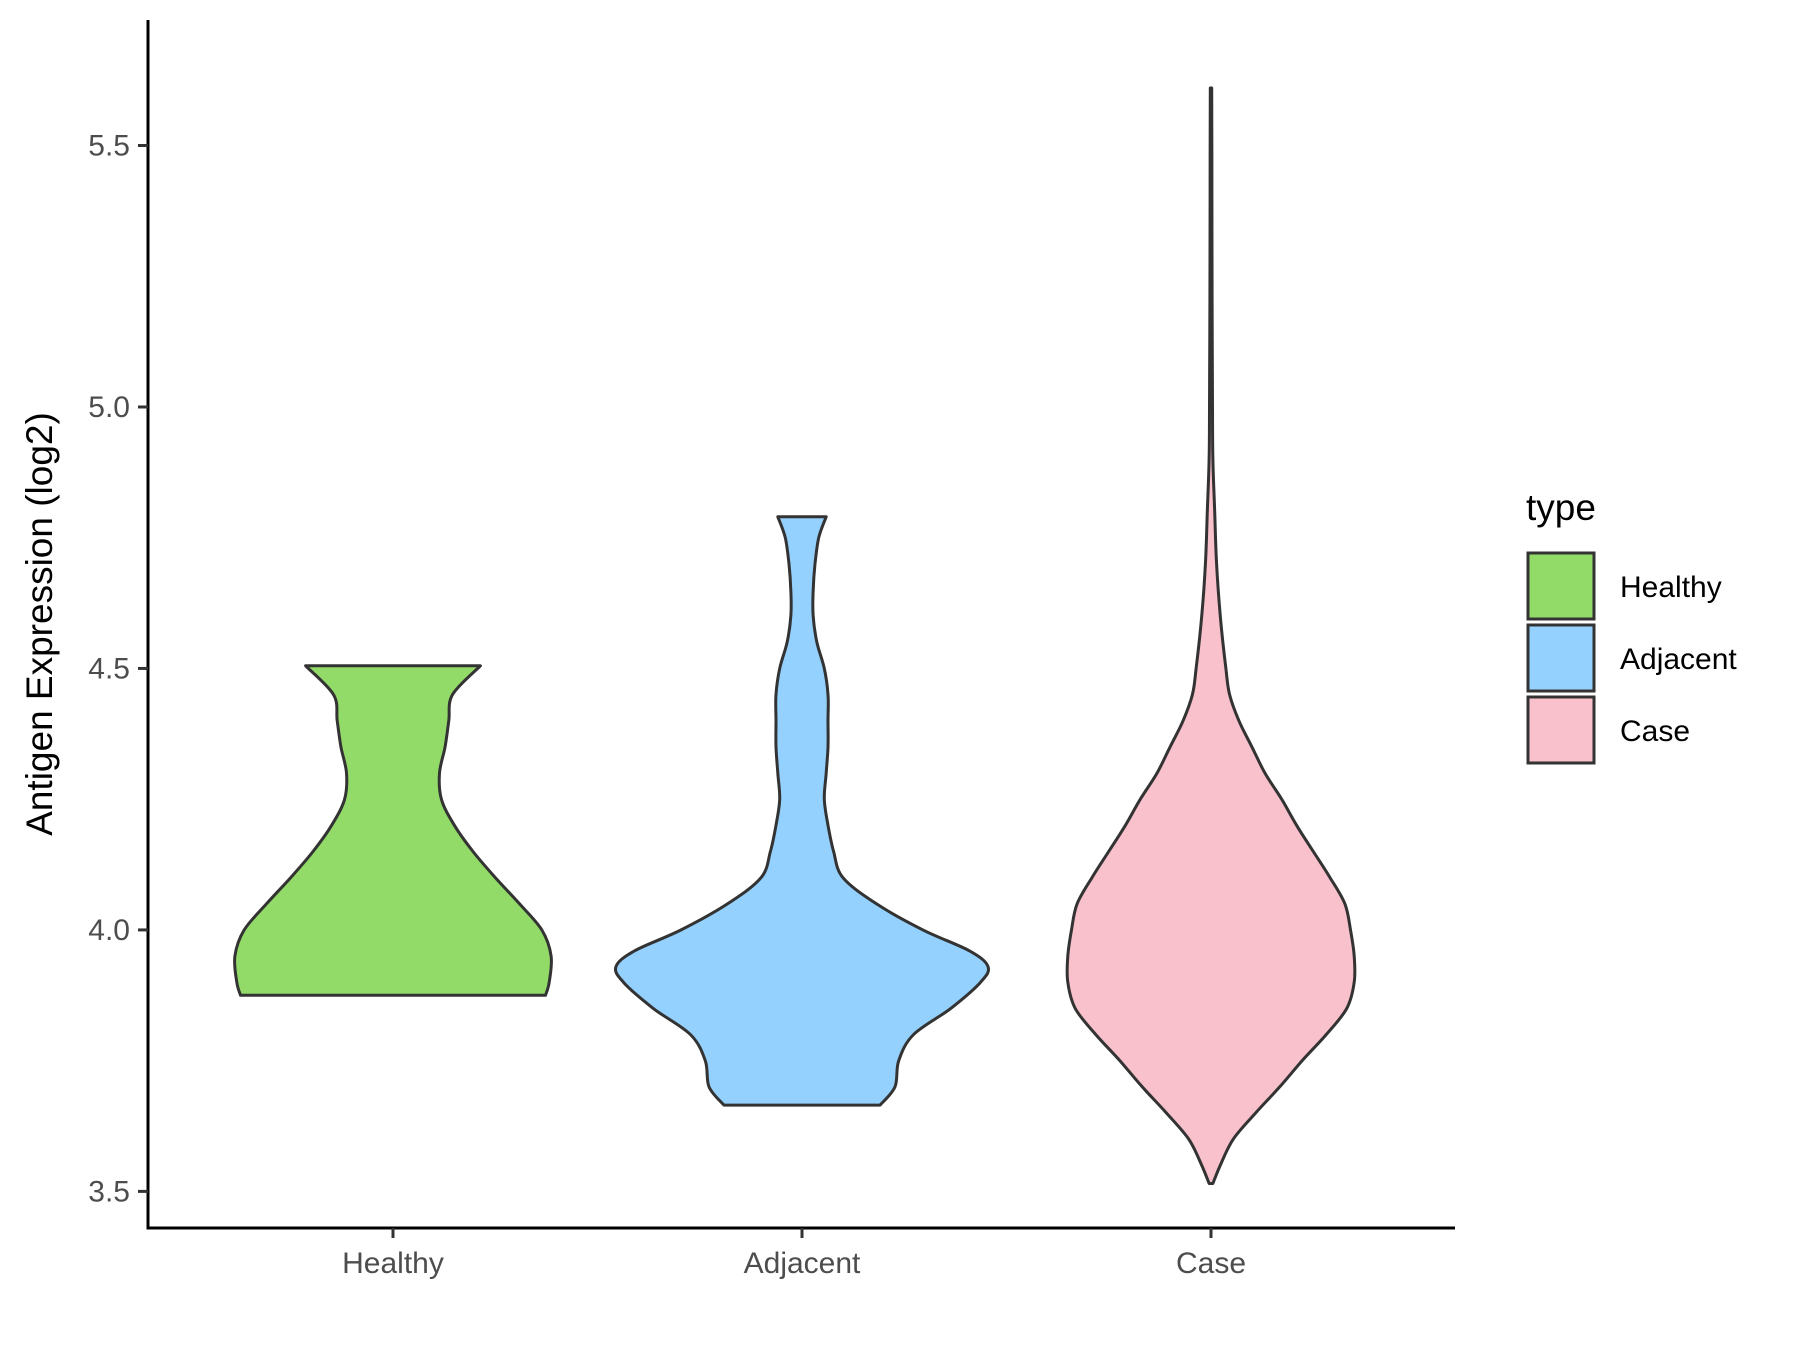 Image resolution: width=1800 pixels, height=1350 pixels. What do you see at coordinates (1671, 587) in the screenshot?
I see `legend-label: Healthy` at bounding box center [1671, 587].